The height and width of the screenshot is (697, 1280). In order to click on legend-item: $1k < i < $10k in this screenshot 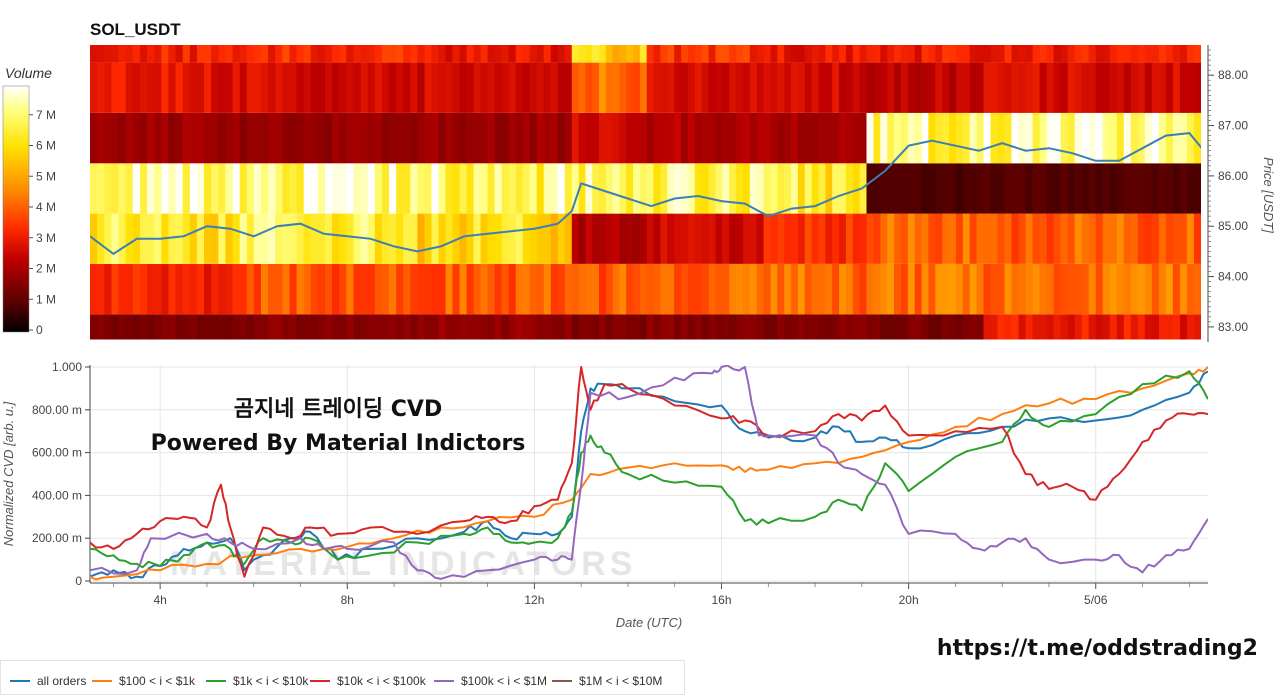, I will do `click(257, 681)`.